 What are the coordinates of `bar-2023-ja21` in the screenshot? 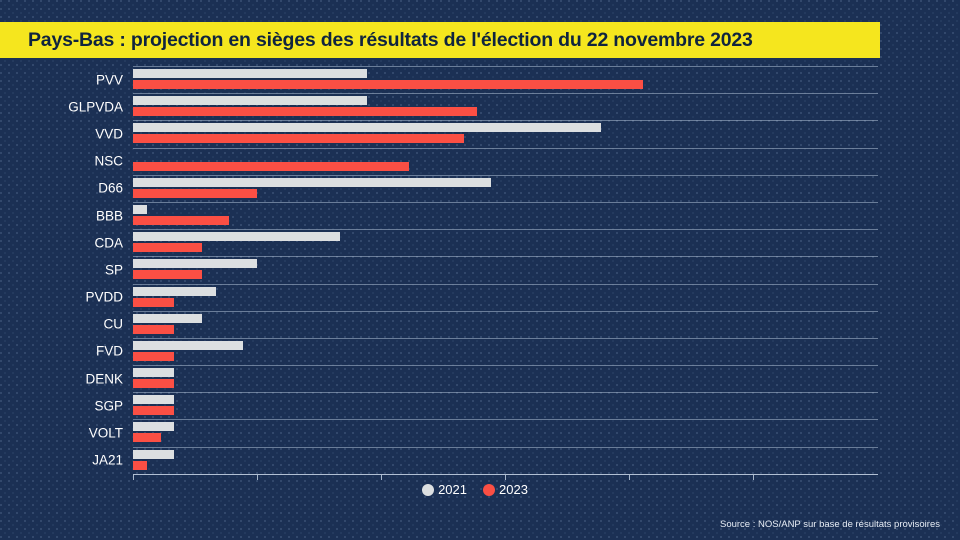 It's located at (140, 465).